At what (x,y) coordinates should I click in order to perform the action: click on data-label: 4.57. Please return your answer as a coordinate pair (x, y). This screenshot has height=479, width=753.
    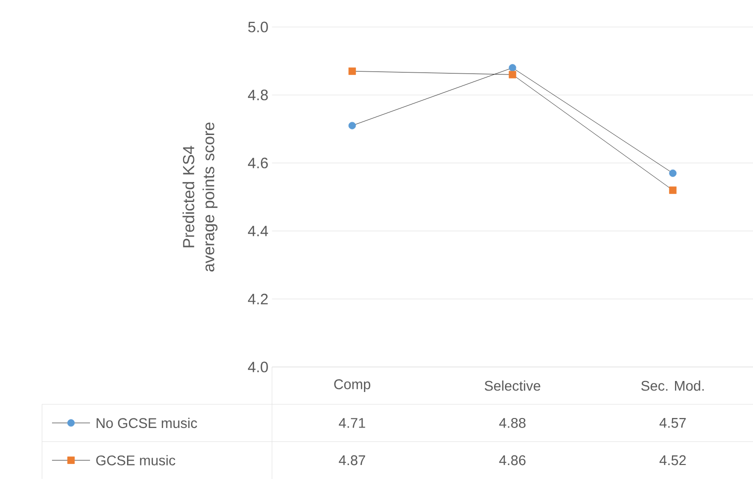
    Looking at the image, I should click on (673, 423).